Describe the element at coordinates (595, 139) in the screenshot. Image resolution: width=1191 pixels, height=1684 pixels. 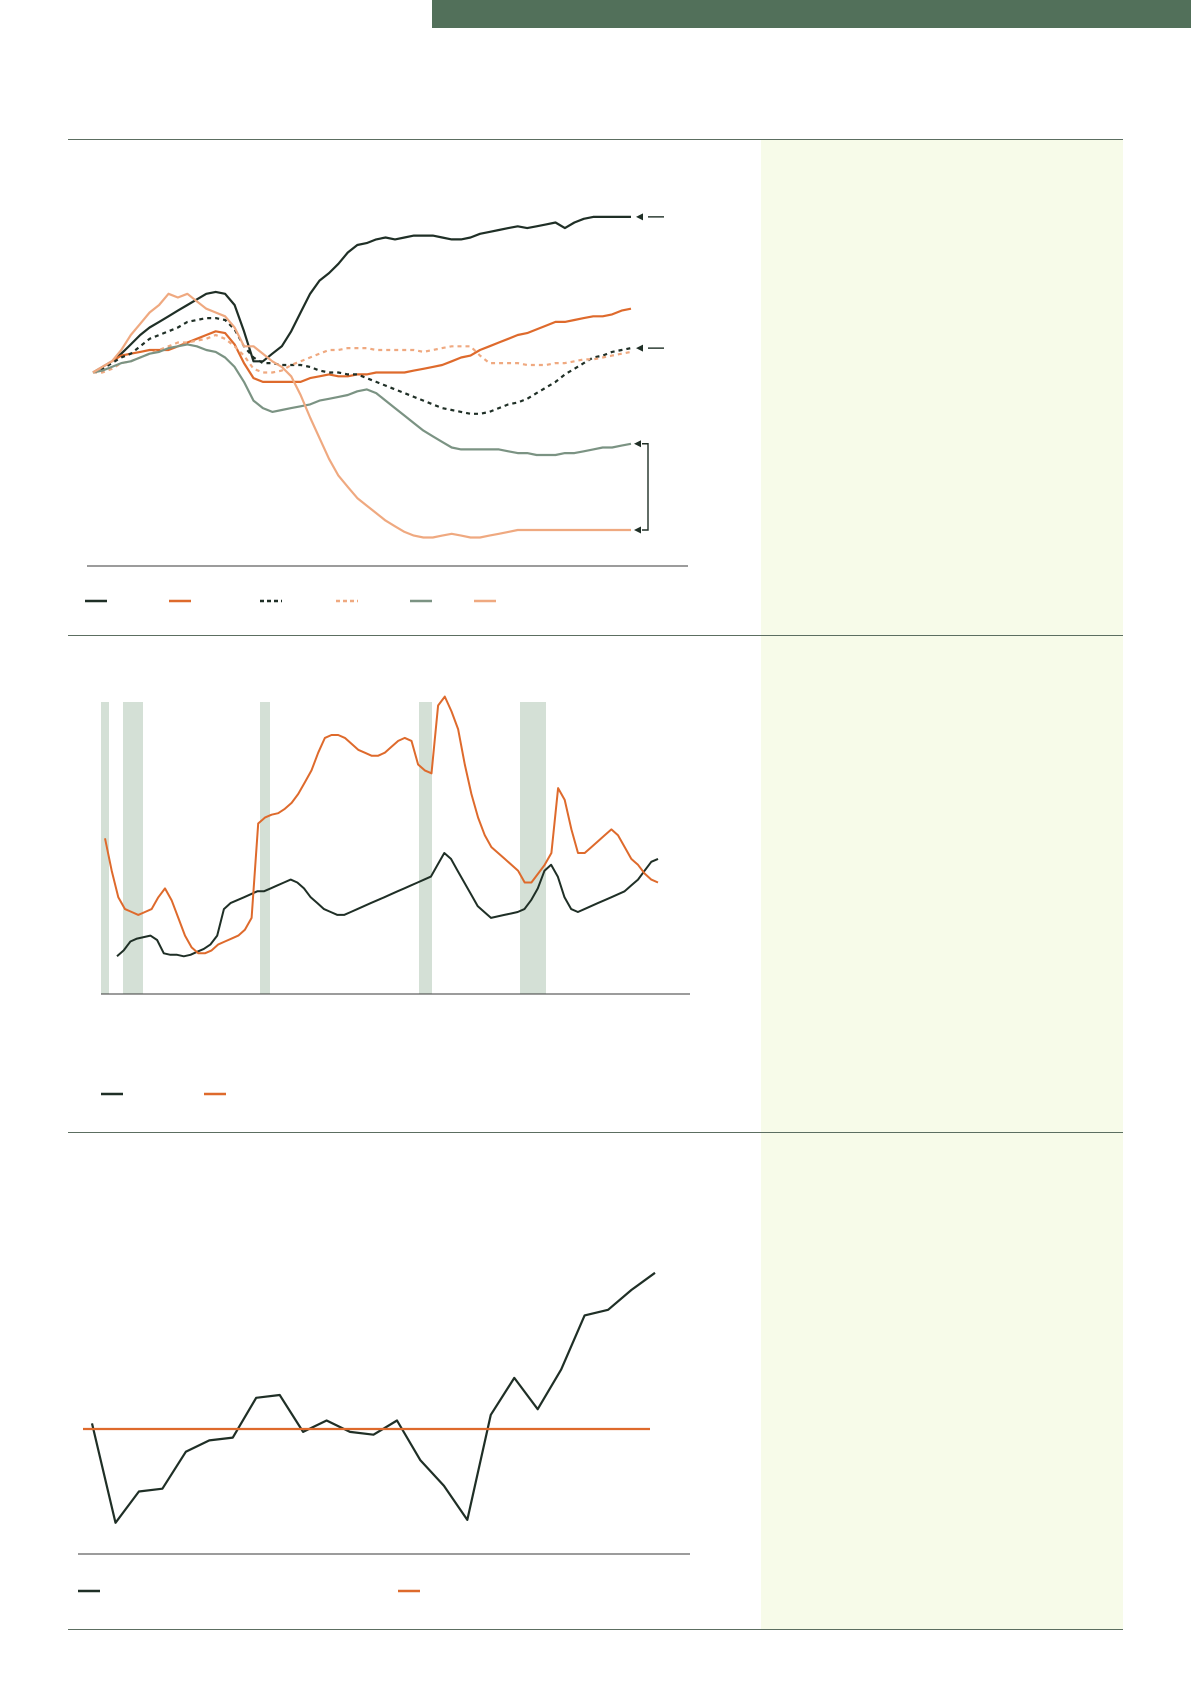
I see `frame-top-border` at that location.